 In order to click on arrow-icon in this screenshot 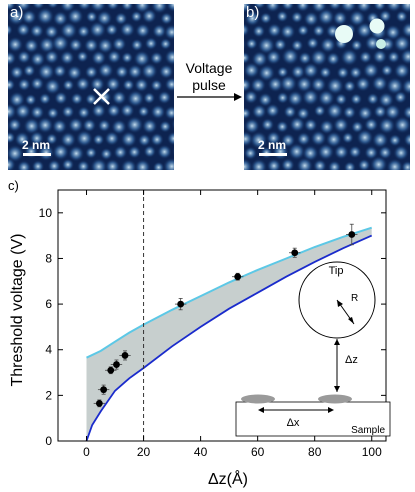, I will do `click(209, 97)`.